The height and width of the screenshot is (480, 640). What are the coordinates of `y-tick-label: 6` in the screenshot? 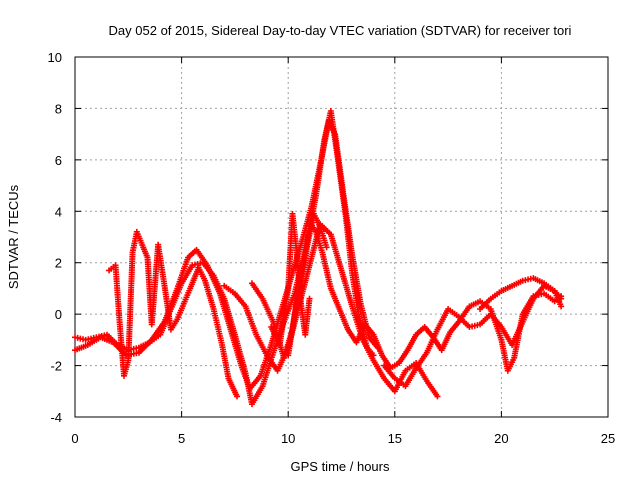 It's located at (58, 160).